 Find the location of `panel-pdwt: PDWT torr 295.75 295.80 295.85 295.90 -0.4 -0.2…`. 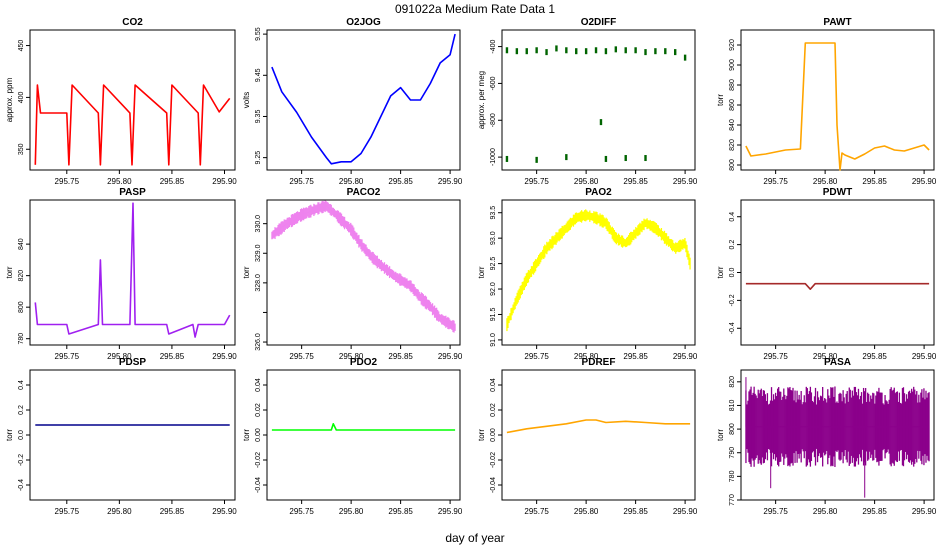

panel-pdwt: PDWT torr 295.75 295.80 295.85 295.90 -0.4 -0.2… is located at coordinates (826, 274).